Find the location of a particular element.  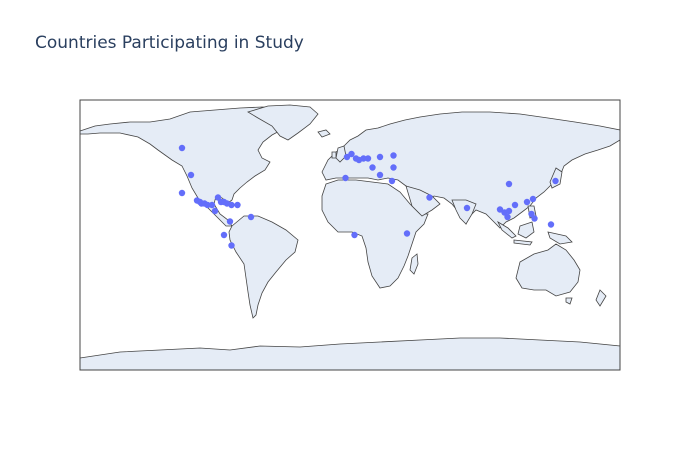

south-america-landmass is located at coordinates (263, 267).